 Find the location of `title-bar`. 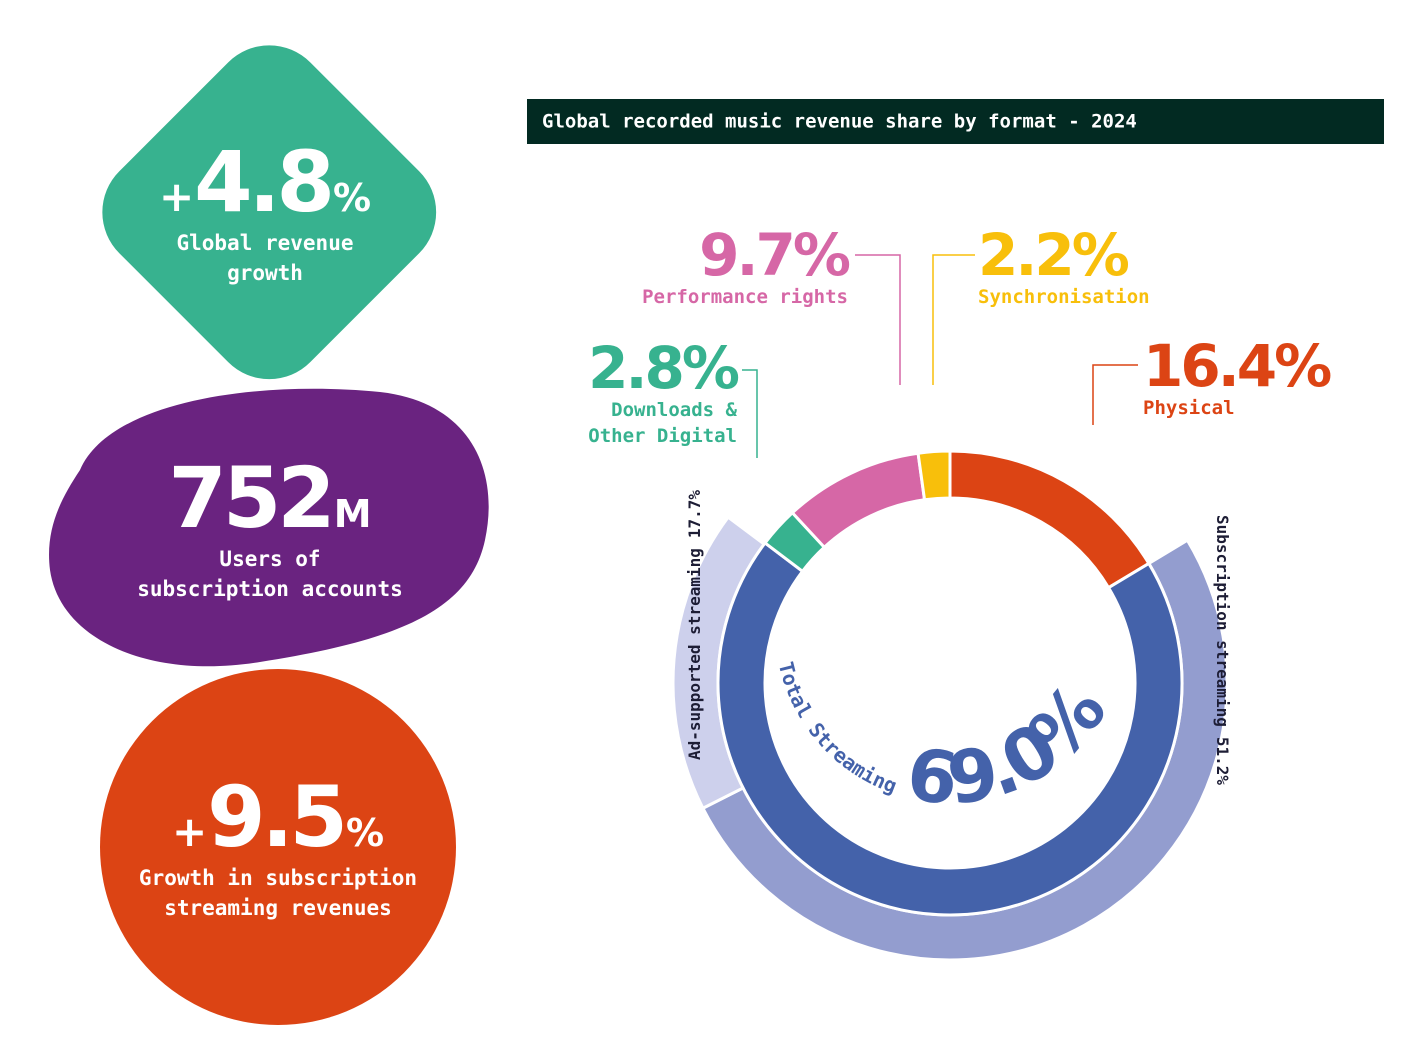

title-bar is located at coordinates (955, 121).